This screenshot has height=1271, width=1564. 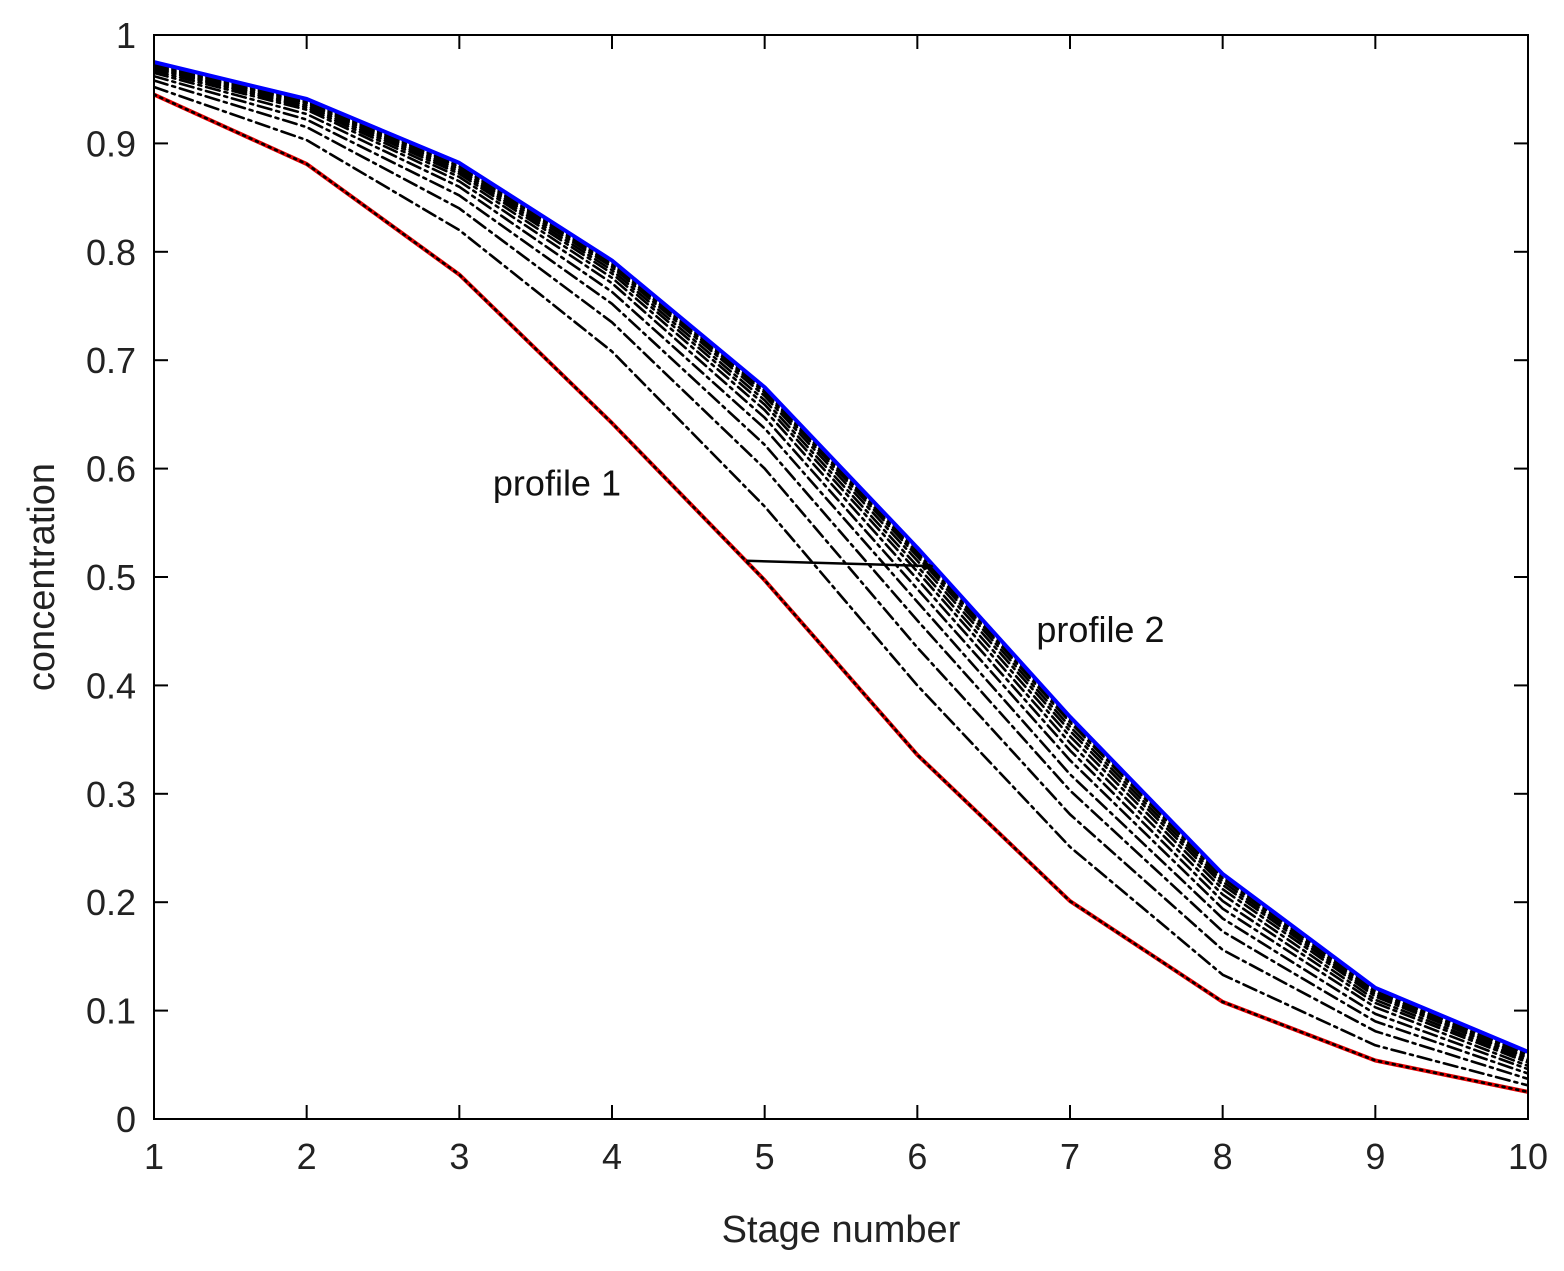 I want to click on x-tick-label: 1, so click(x=154, y=1156).